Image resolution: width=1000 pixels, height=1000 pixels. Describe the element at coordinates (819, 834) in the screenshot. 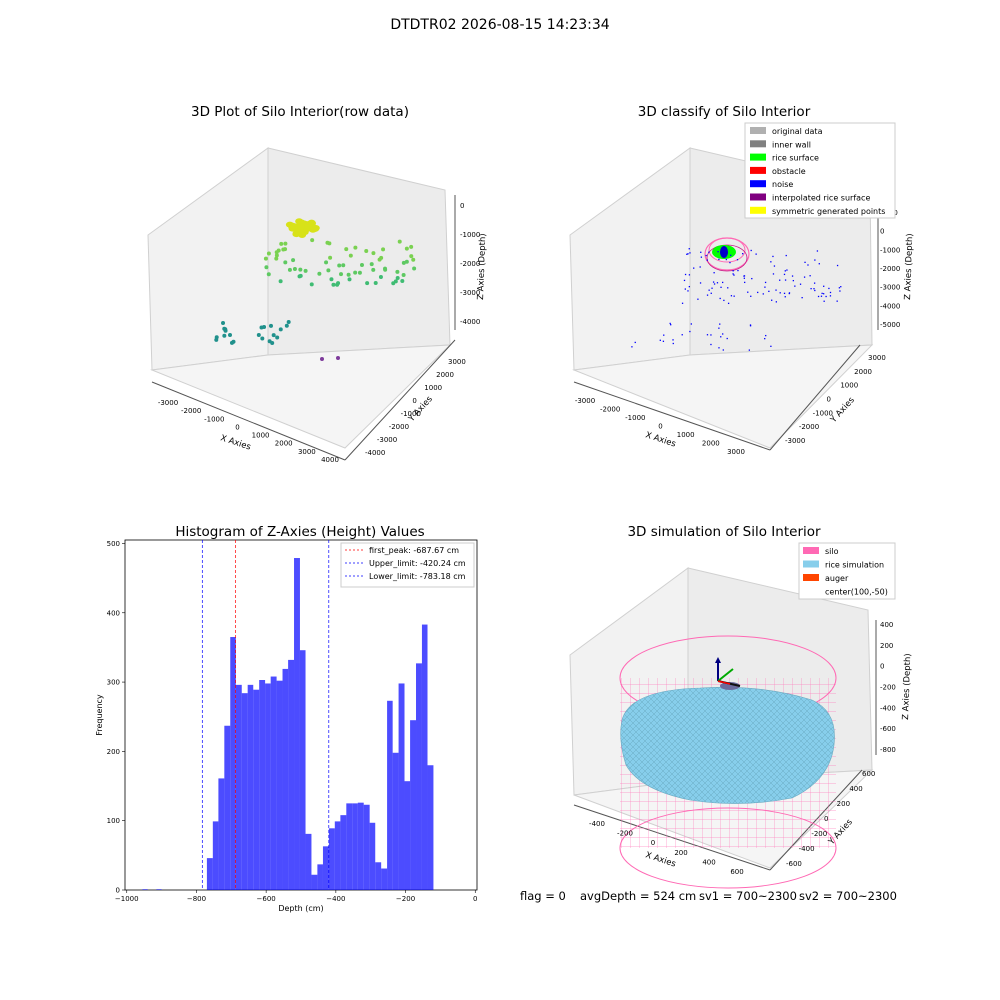

I see `p4-ytick-2: -200` at that location.